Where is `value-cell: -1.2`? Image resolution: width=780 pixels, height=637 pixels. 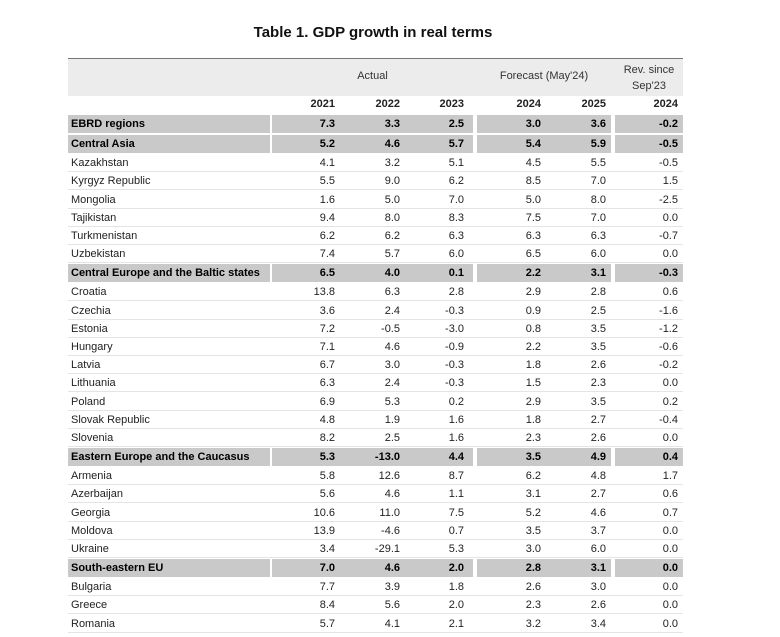
value-cell: -1.2 is located at coordinates (668, 328).